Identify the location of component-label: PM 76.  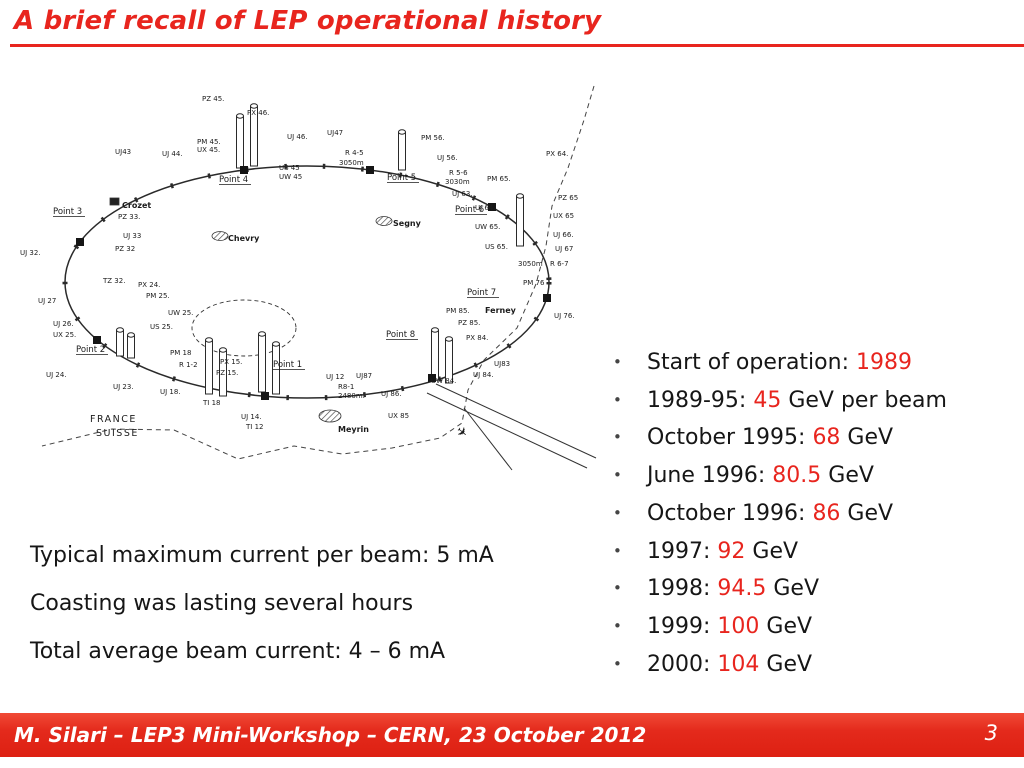
(534, 283).